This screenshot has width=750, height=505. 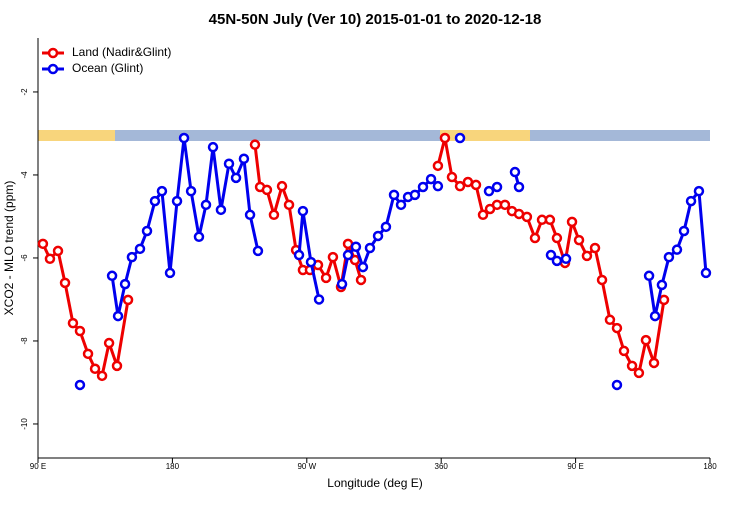 What do you see at coordinates (24, 341) in the screenshot?
I see `y-tick-label: -8` at bounding box center [24, 341].